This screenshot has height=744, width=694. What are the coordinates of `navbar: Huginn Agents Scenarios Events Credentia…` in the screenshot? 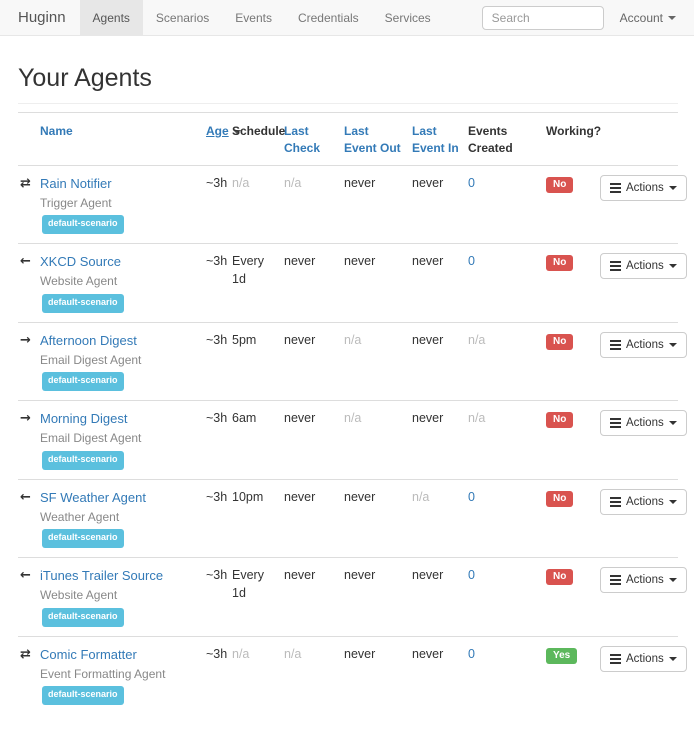 It's located at (347, 18).